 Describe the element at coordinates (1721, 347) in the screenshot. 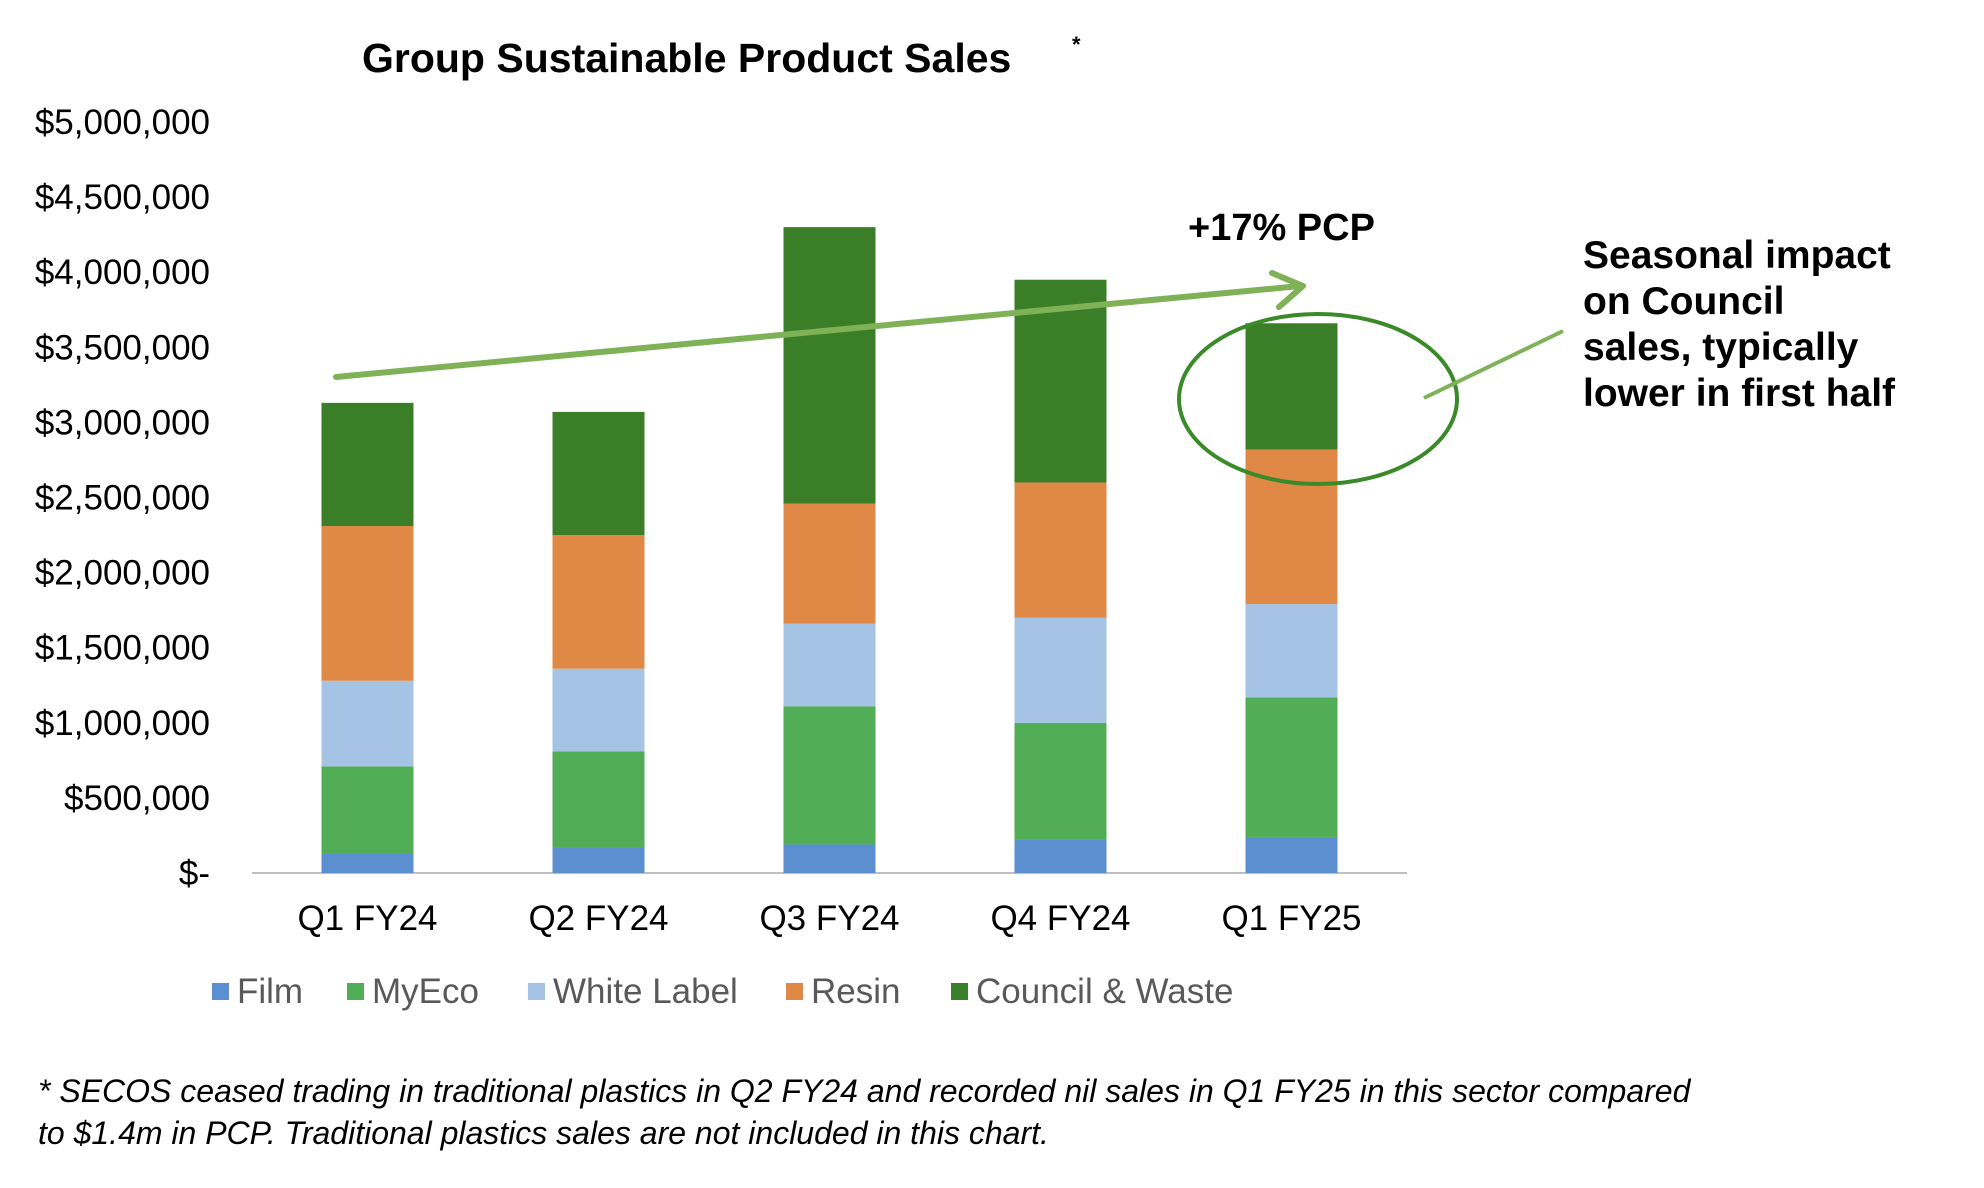

I see `callout-line-3: sales, typically` at that location.